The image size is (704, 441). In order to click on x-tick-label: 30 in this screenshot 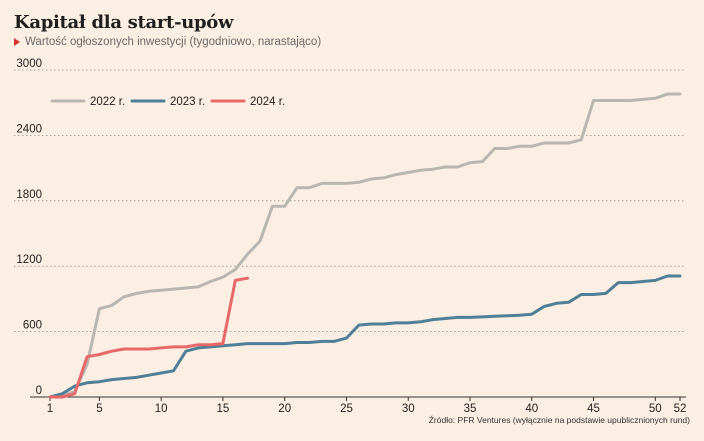, I will do `click(408, 409)`.